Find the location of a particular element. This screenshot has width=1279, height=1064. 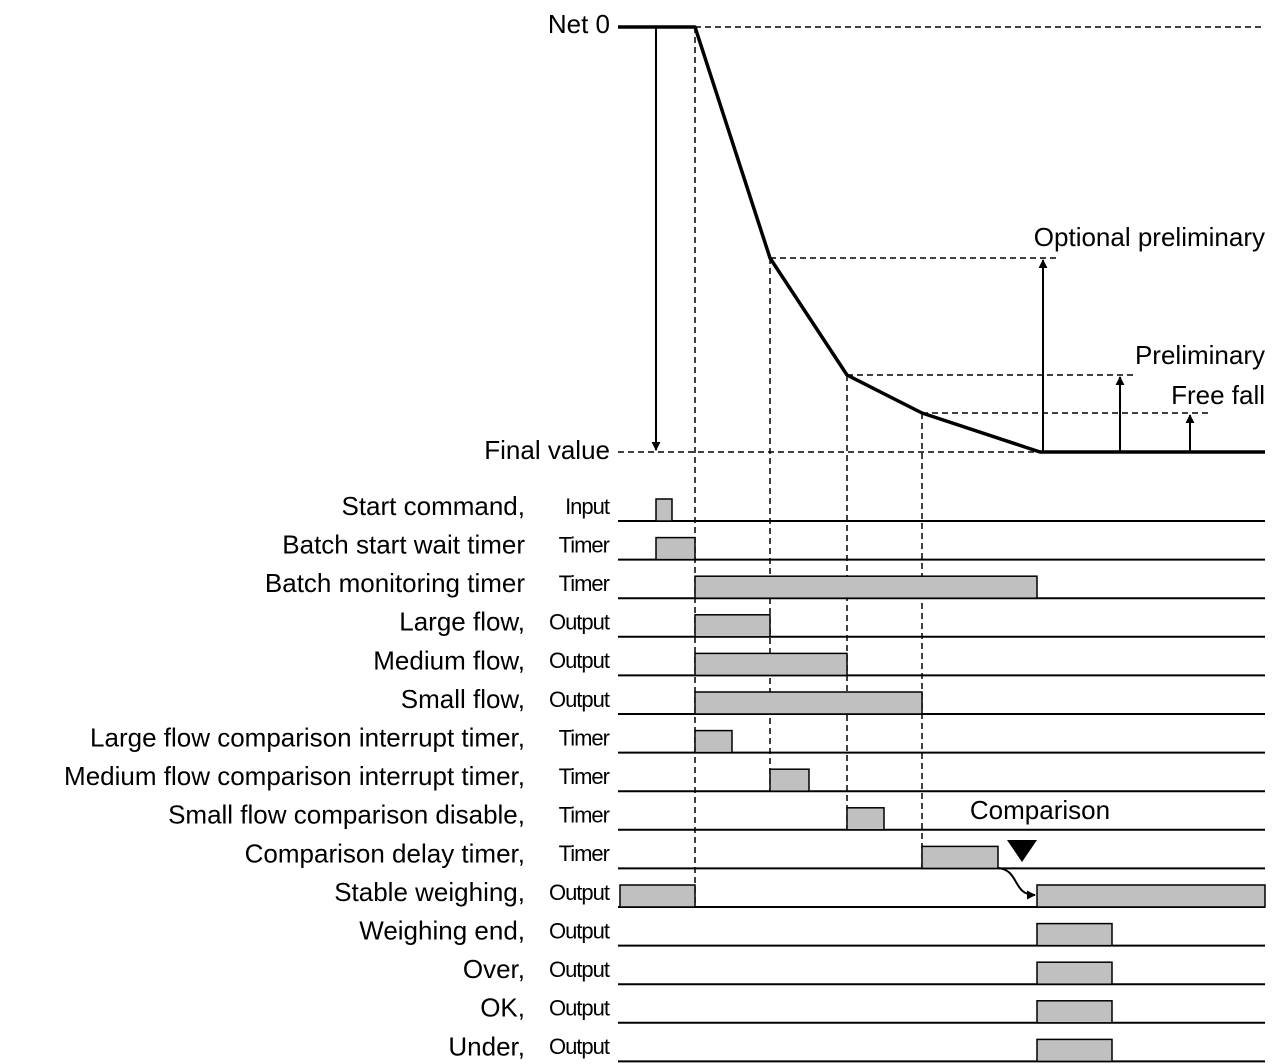

signal-name: Batch monitoring timer is located at coordinates (395, 583).